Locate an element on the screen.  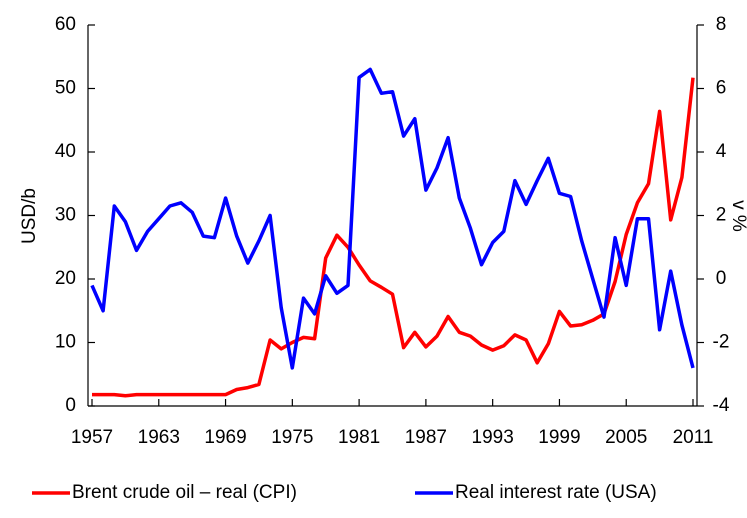
x-tick-label: 1957 is located at coordinates (92, 437).